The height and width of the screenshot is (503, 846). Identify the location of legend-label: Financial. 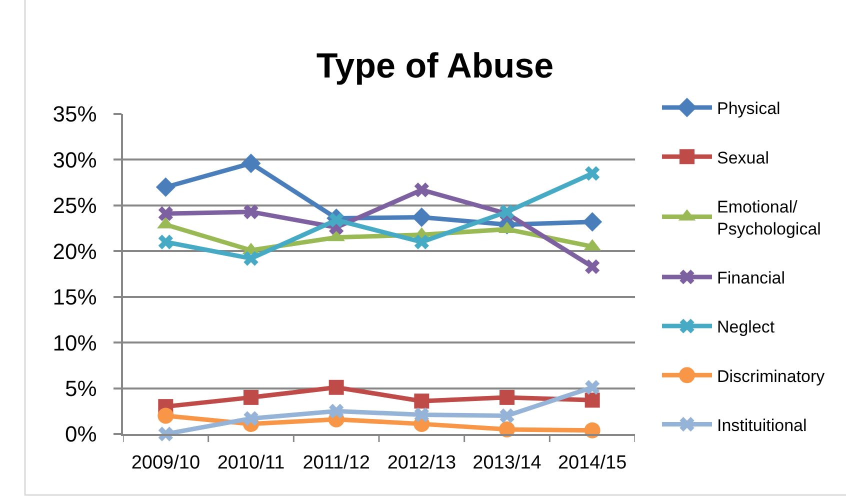
(751, 278).